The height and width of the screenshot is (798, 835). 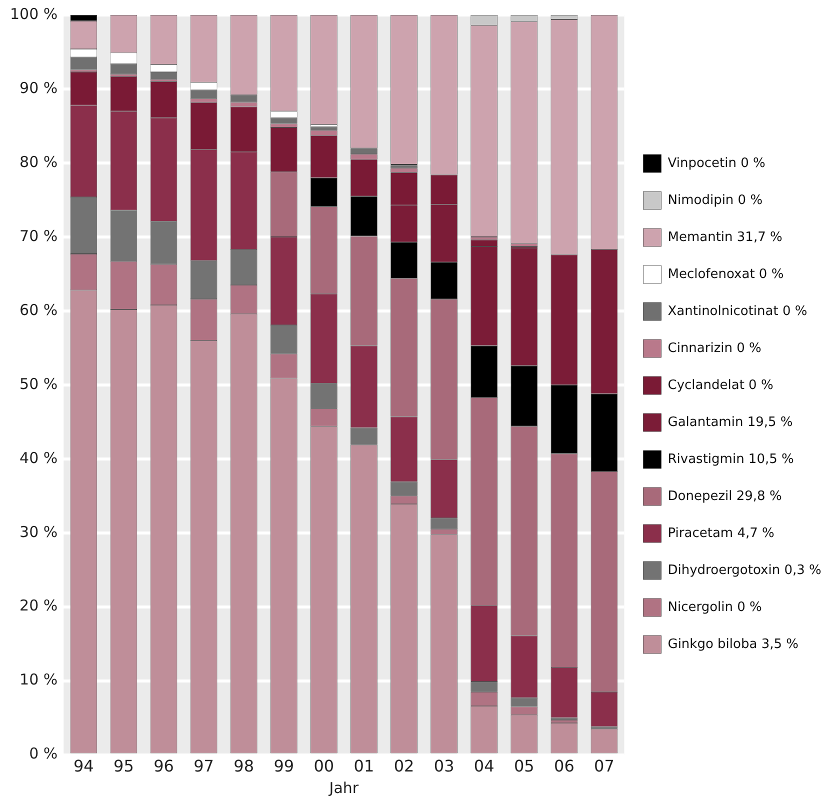 What do you see at coordinates (725, 496) in the screenshot?
I see `legend-label: Donepezil 29,8 %` at bounding box center [725, 496].